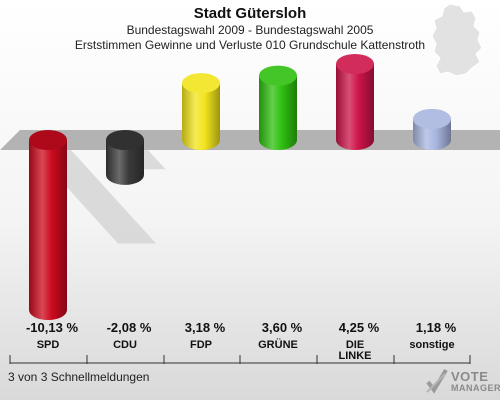  Describe the element at coordinates (470, 376) in the screenshot. I see `logo-text-vote: VOTE` at that location.